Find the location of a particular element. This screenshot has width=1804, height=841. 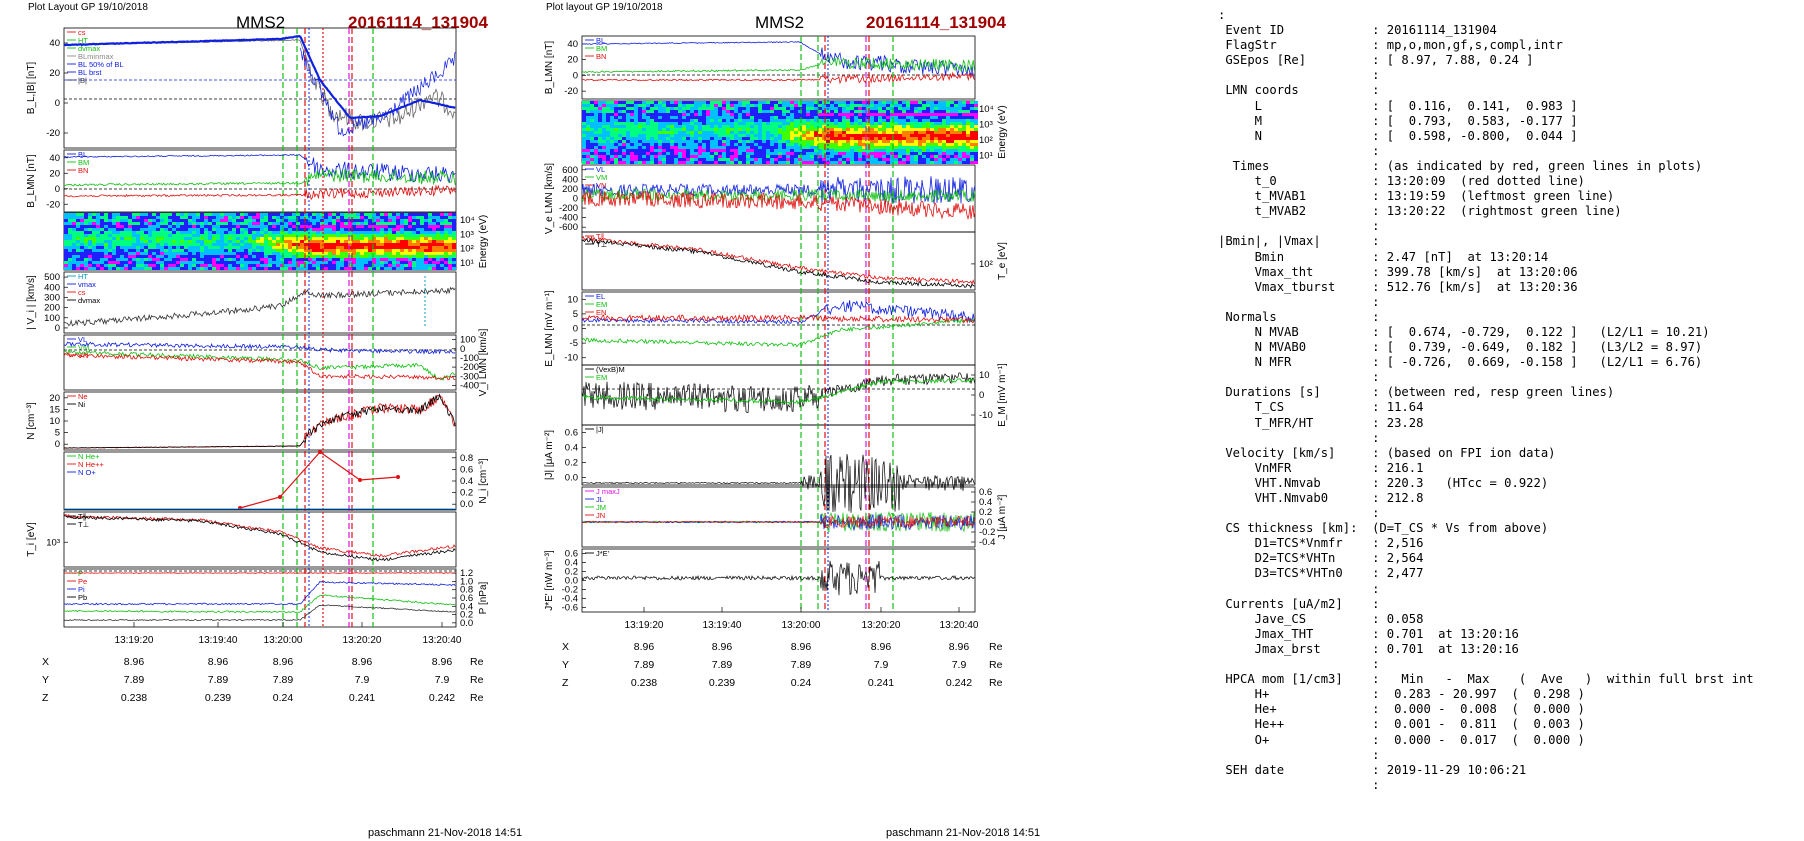

y-tick-label: -200 is located at coordinates (568, 208).